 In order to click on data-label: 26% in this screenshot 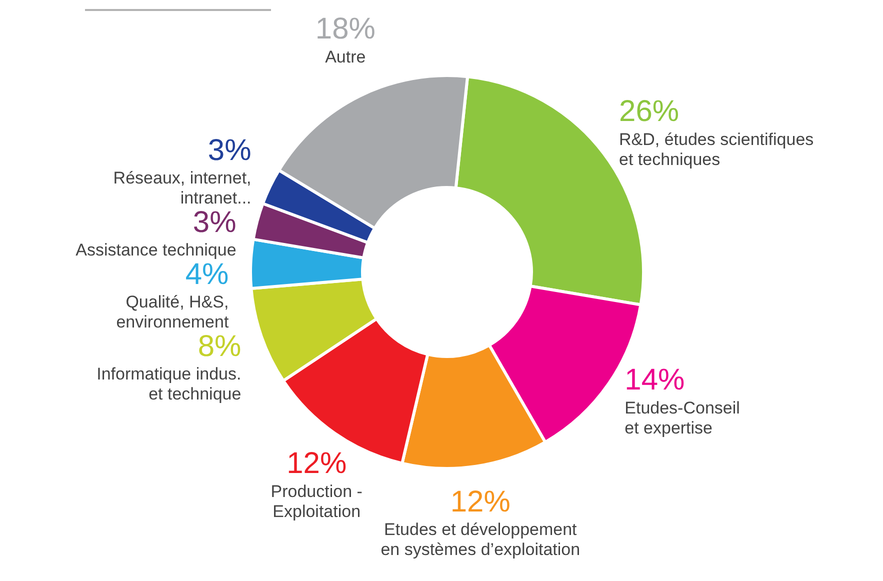, I will do `click(649, 111)`.